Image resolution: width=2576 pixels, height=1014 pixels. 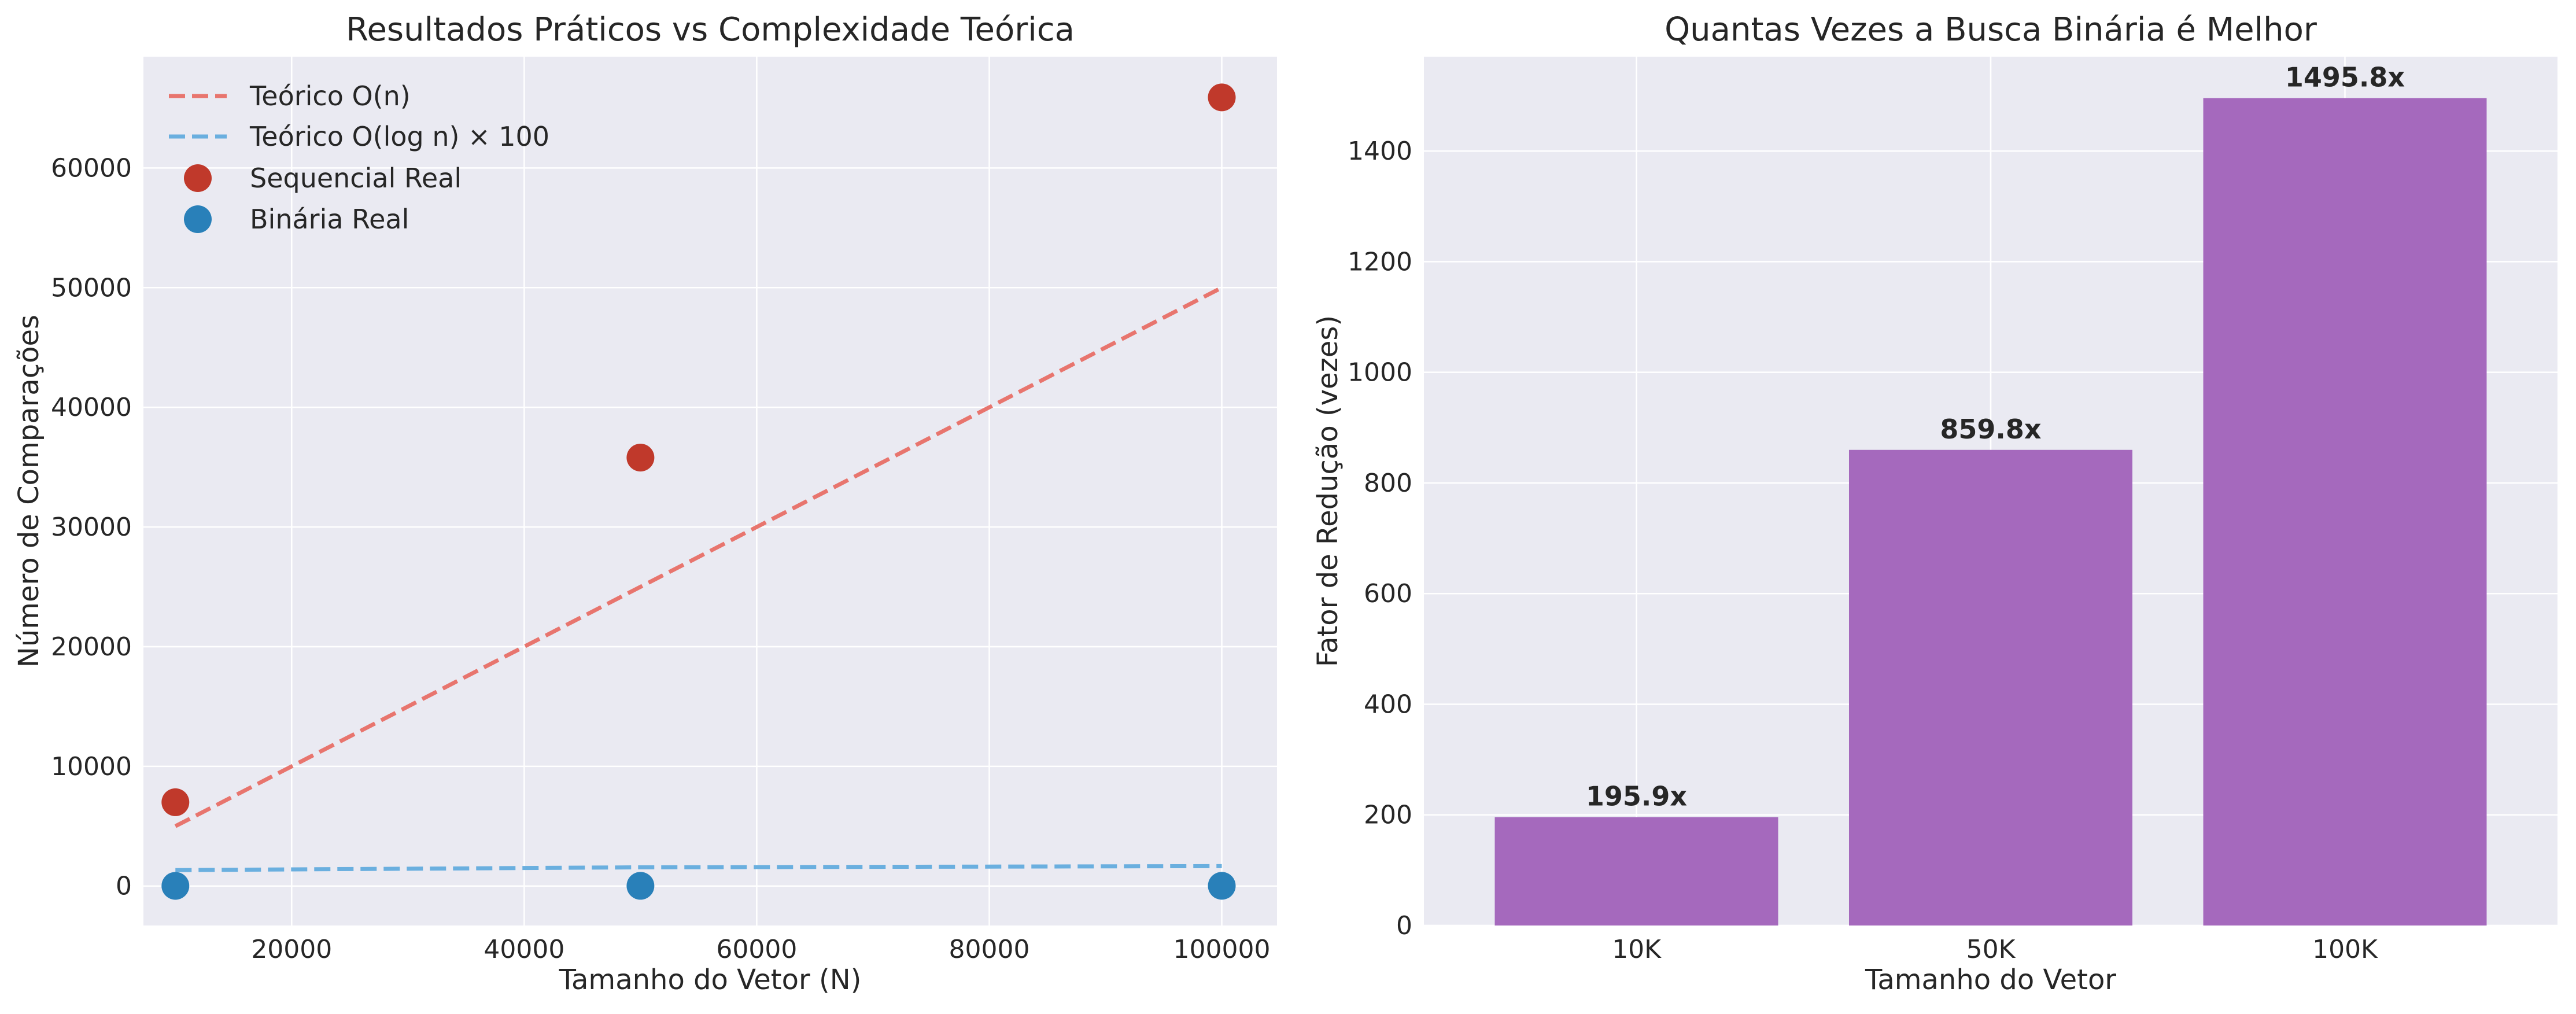 I want to click on y-tick-label-200: 200, so click(x=1388, y=815).